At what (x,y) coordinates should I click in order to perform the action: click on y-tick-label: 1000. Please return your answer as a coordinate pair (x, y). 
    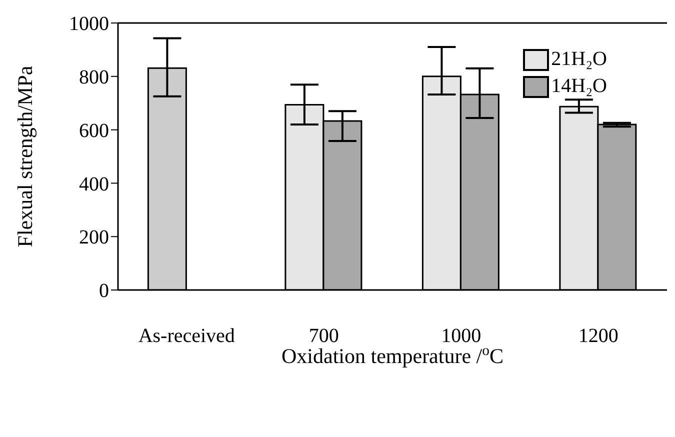
    Looking at the image, I should click on (89, 24).